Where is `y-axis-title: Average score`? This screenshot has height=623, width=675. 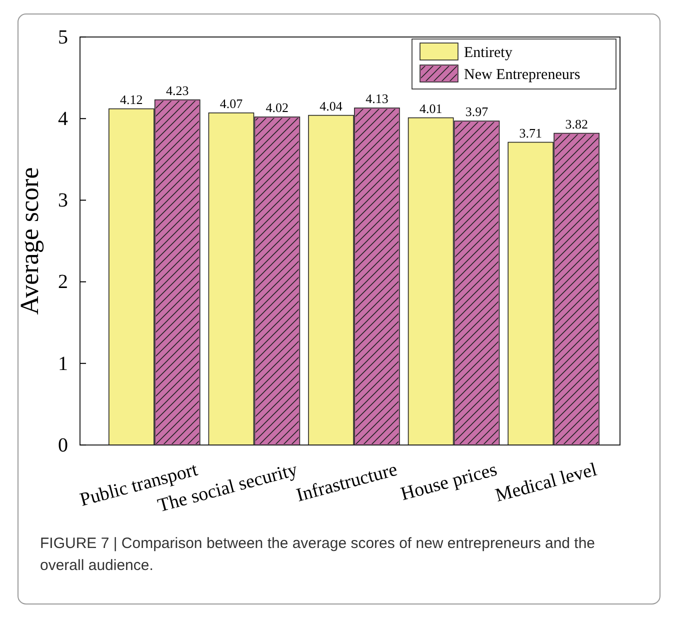 y-axis-title: Average score is located at coordinates (29, 241).